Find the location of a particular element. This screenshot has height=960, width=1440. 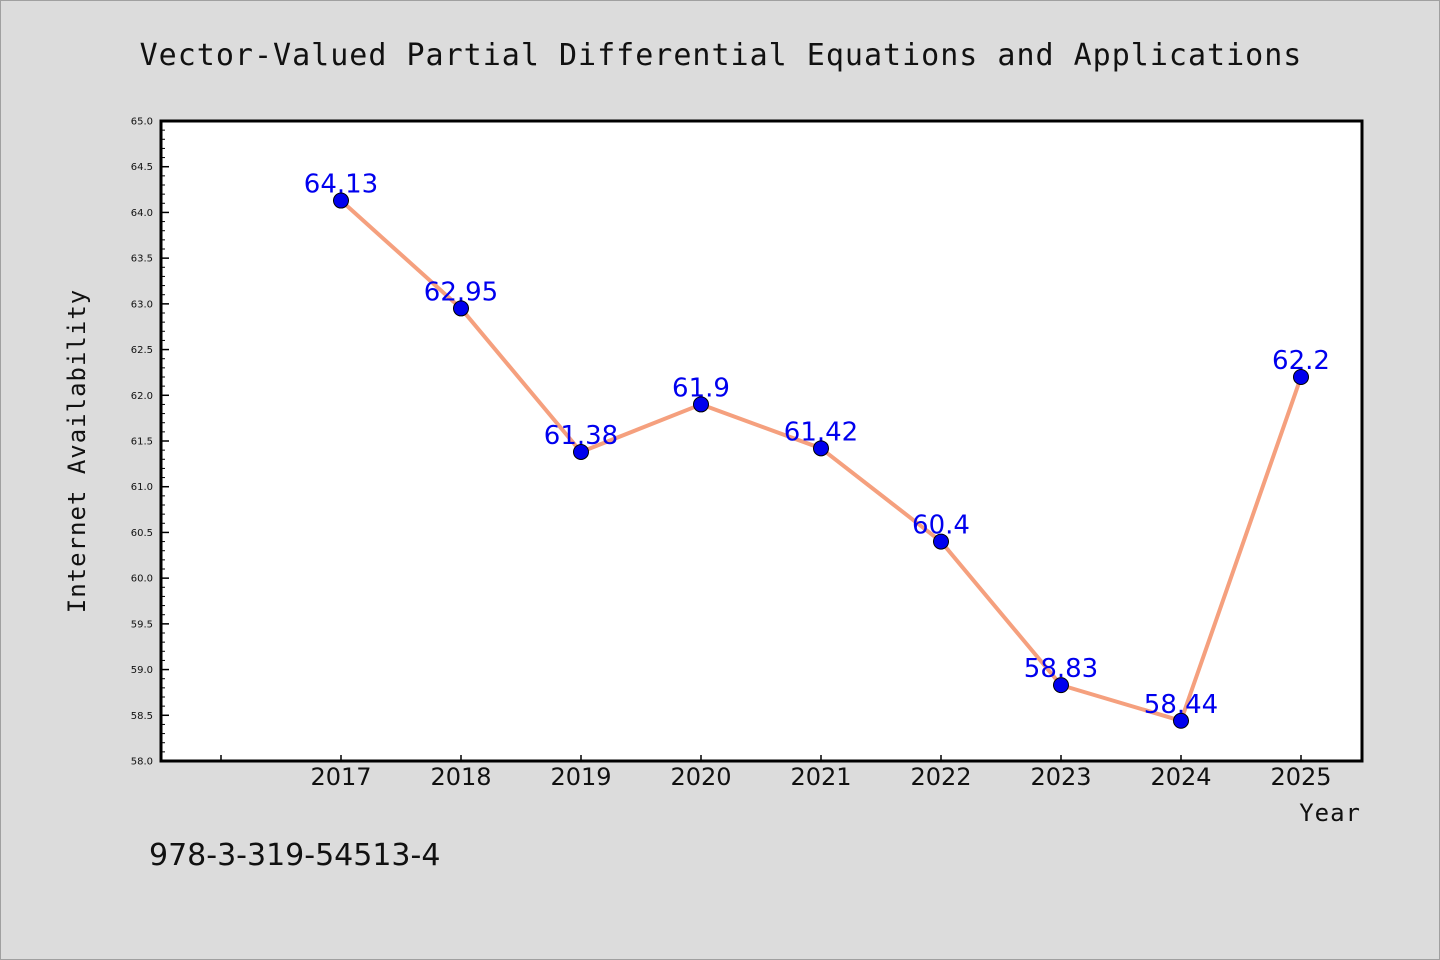

data-label: 61.42 is located at coordinates (821, 432).